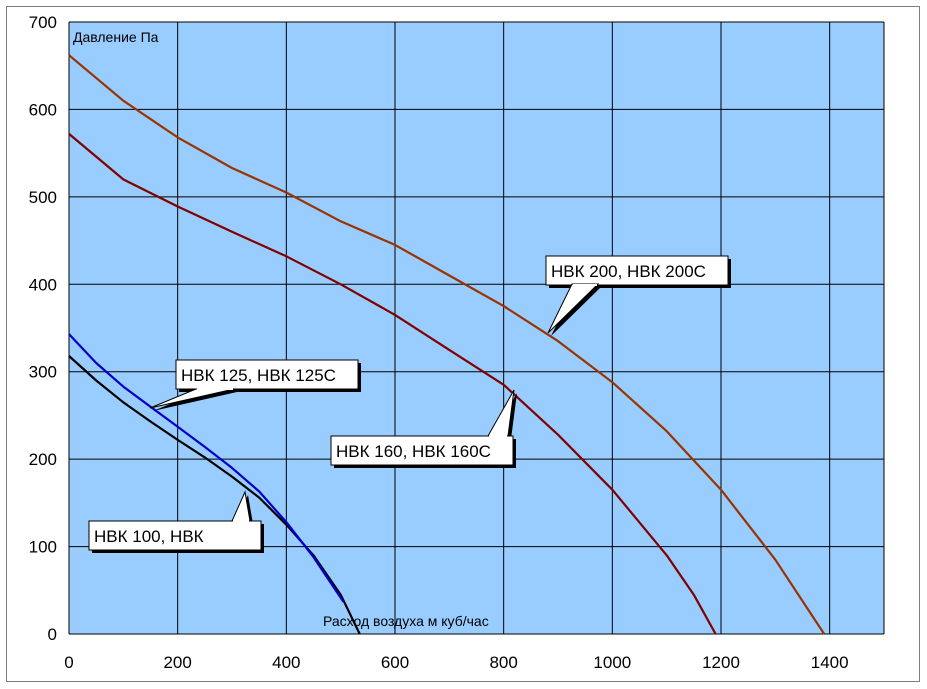  Describe the element at coordinates (43, 109) in the screenshot. I see `y-tick-label: 600` at that location.